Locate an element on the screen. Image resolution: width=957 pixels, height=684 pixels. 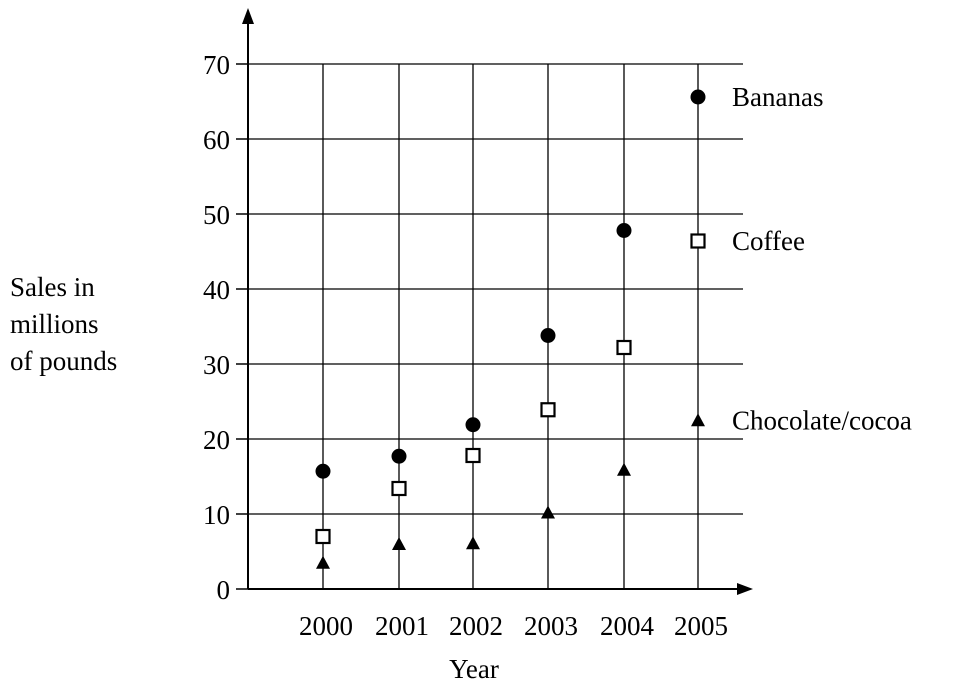
bananas-point-2005 is located at coordinates (698, 97).